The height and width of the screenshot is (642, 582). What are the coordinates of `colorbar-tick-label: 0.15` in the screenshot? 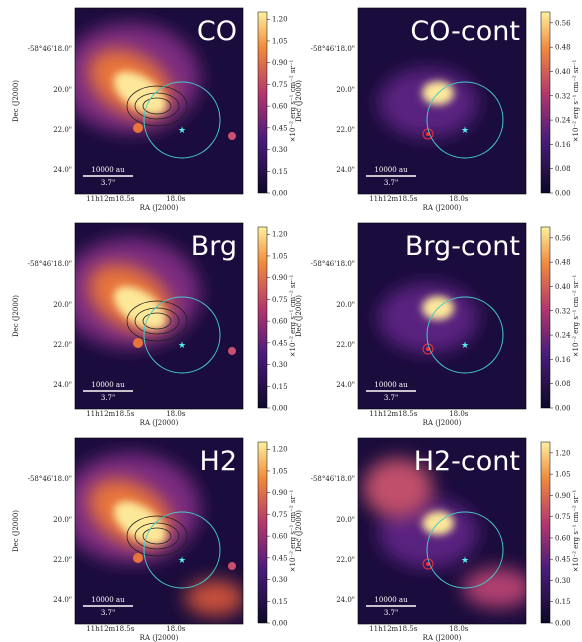 It's located at (280, 172).